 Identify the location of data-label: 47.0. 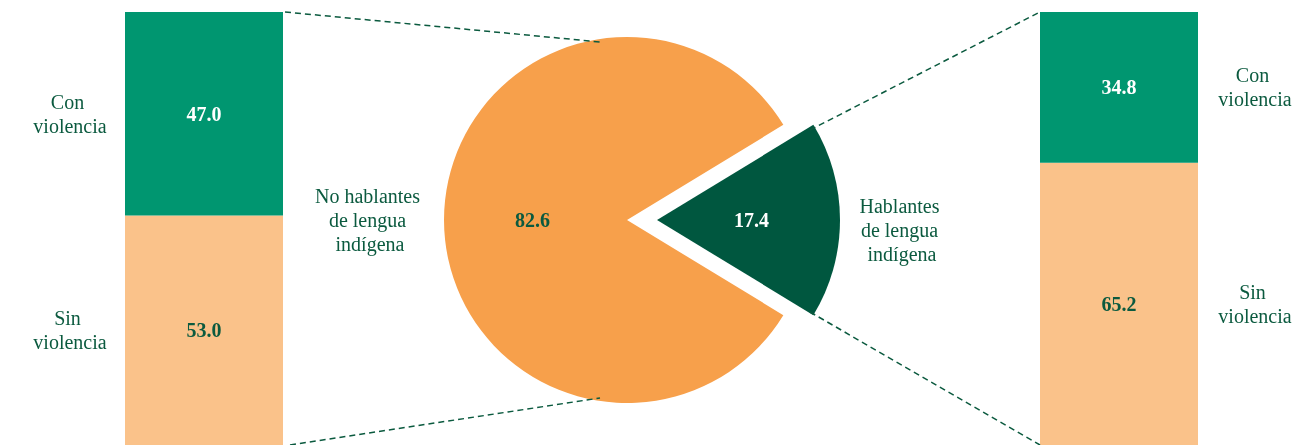
(204, 113).